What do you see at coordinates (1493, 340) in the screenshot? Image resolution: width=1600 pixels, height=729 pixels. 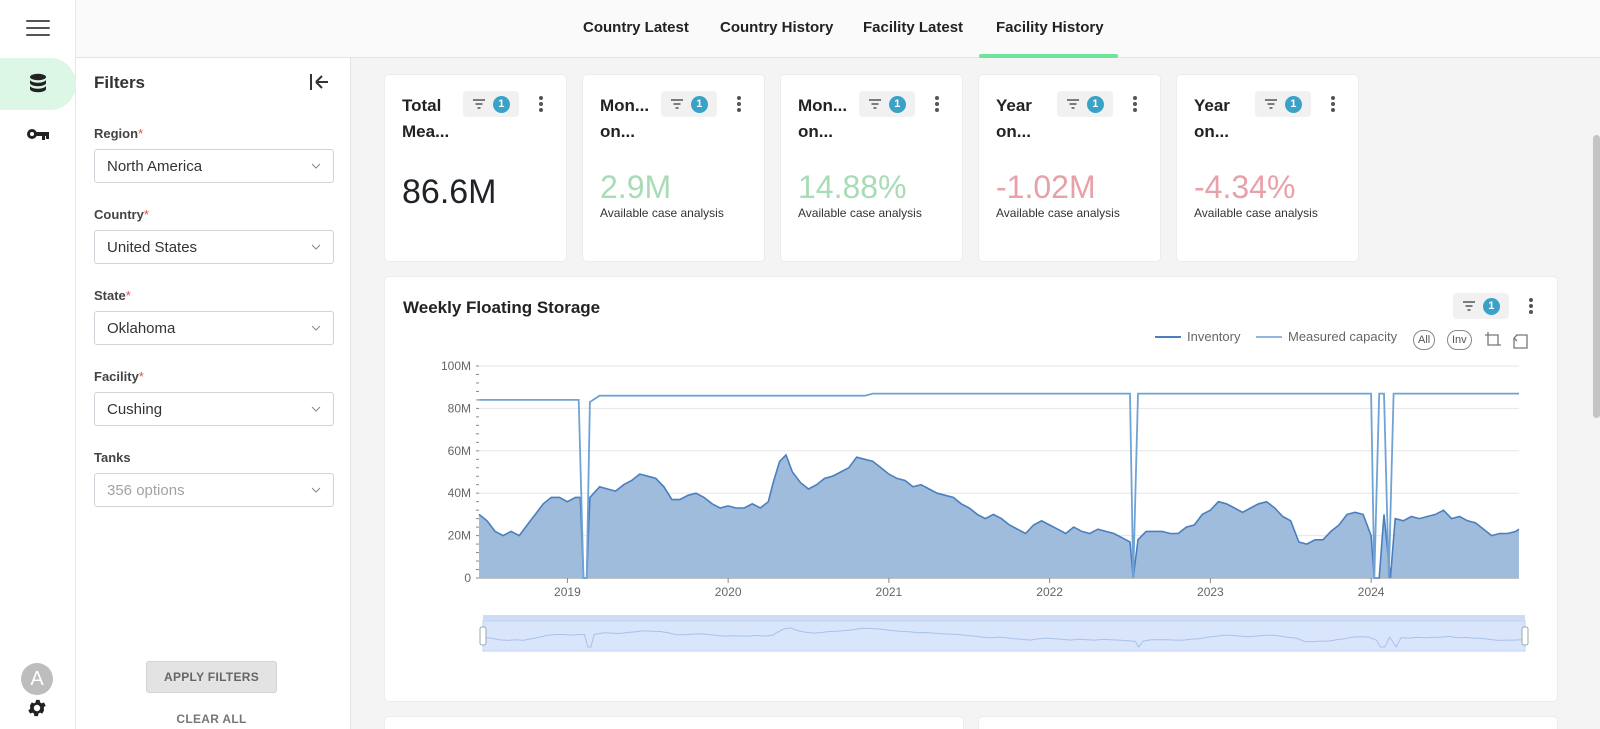 I see `zoom-select-icon` at bounding box center [1493, 340].